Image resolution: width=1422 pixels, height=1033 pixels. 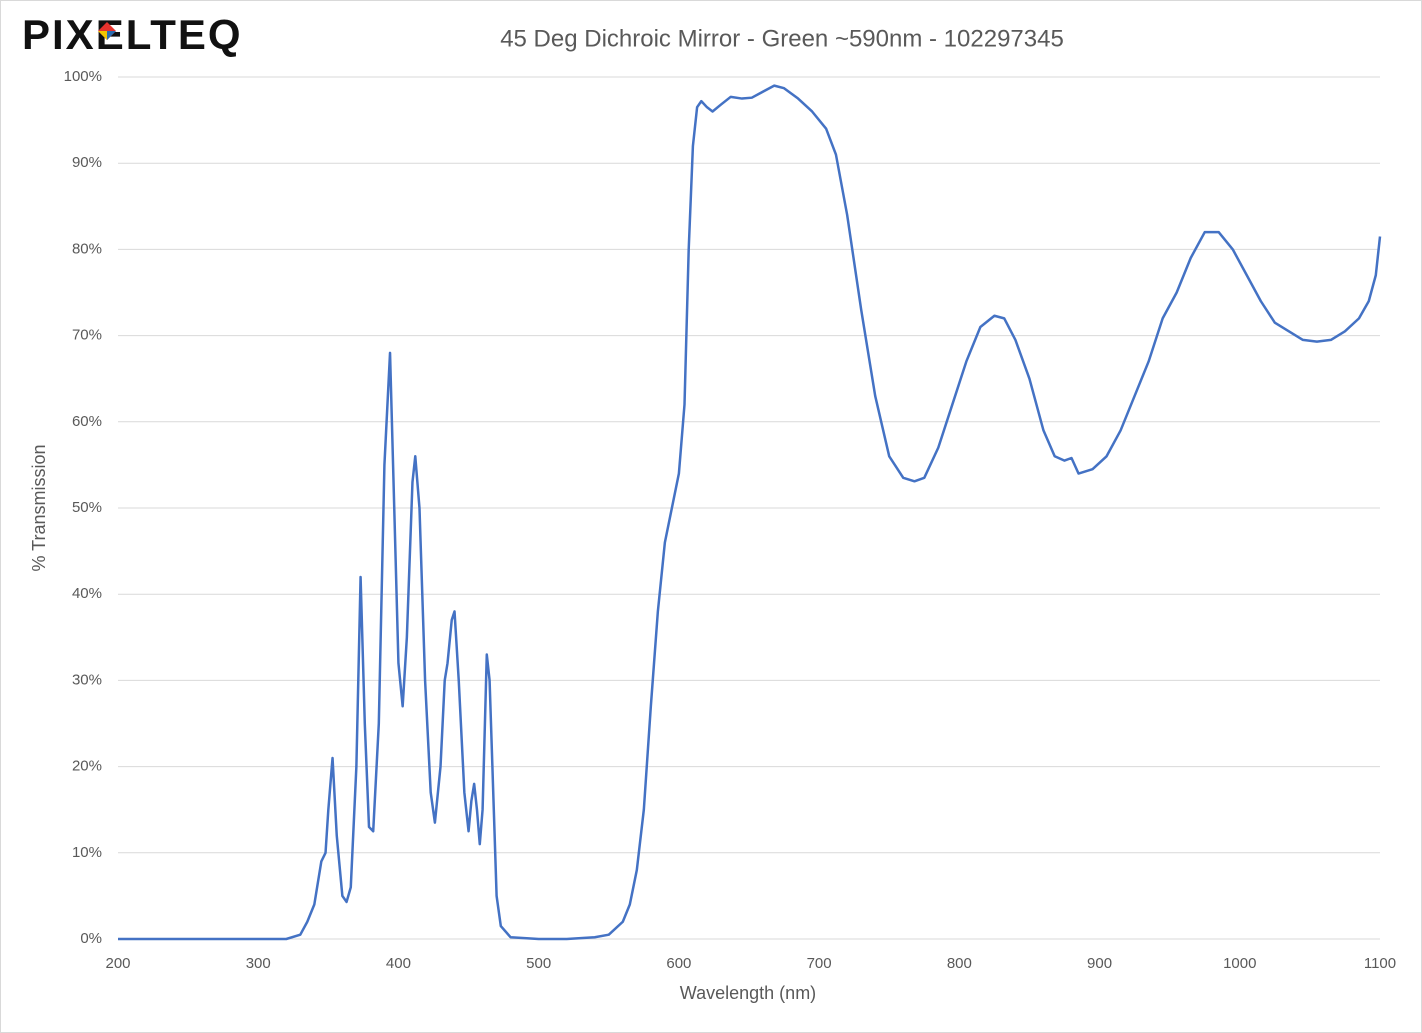 What do you see at coordinates (91, 938) in the screenshot?
I see `y-tick-label: 0%` at bounding box center [91, 938].